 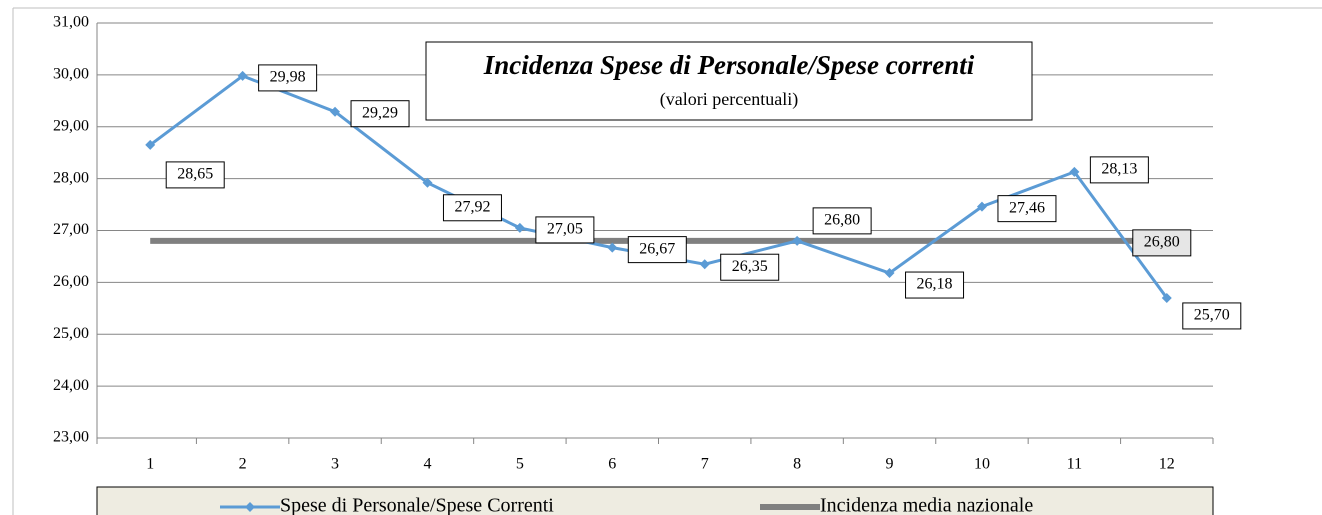 I want to click on chart-subtitle: (valori percentuali), so click(x=729, y=99).